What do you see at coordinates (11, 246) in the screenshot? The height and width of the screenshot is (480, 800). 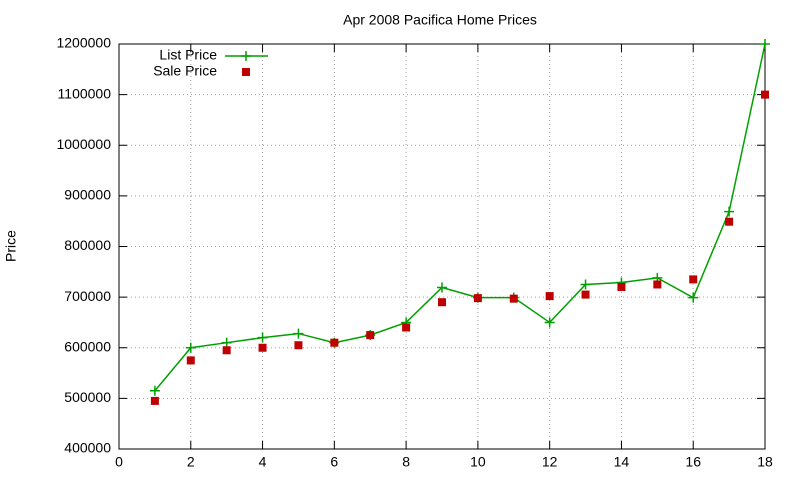 I see `y-axis-label: Price` at bounding box center [11, 246].